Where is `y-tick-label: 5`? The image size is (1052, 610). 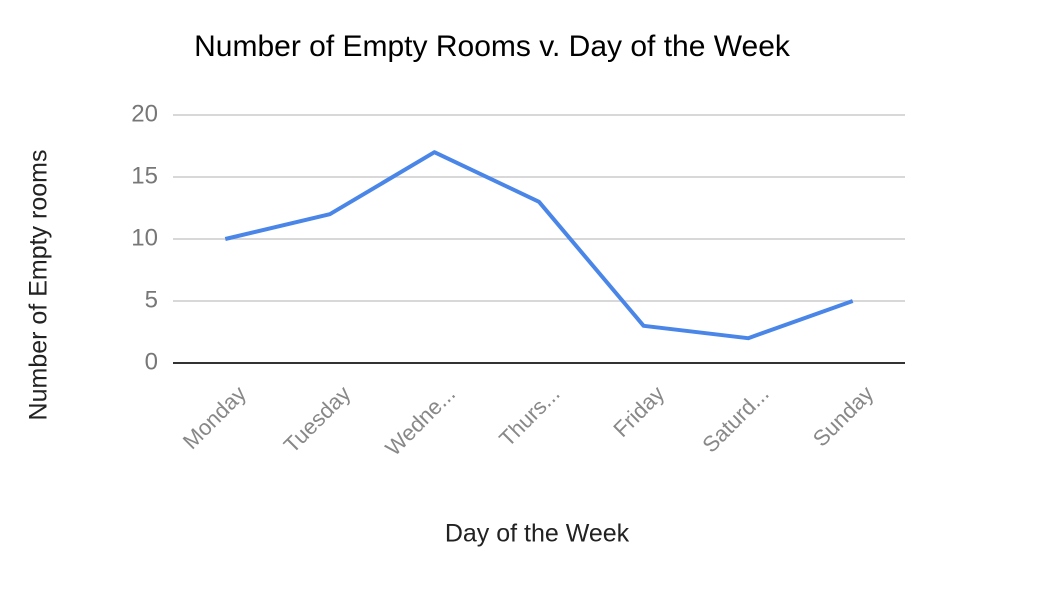 y-tick-label: 5 is located at coordinates (151, 299).